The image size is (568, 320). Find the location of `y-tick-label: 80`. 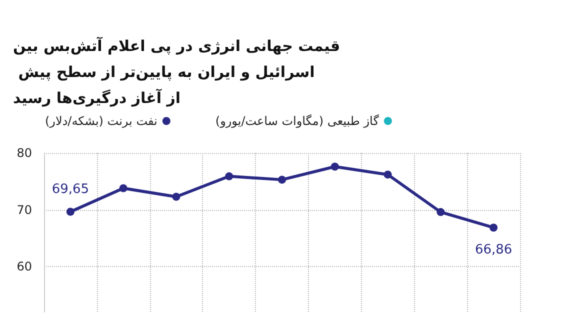

y-tick-label: 80 is located at coordinates (24, 153).